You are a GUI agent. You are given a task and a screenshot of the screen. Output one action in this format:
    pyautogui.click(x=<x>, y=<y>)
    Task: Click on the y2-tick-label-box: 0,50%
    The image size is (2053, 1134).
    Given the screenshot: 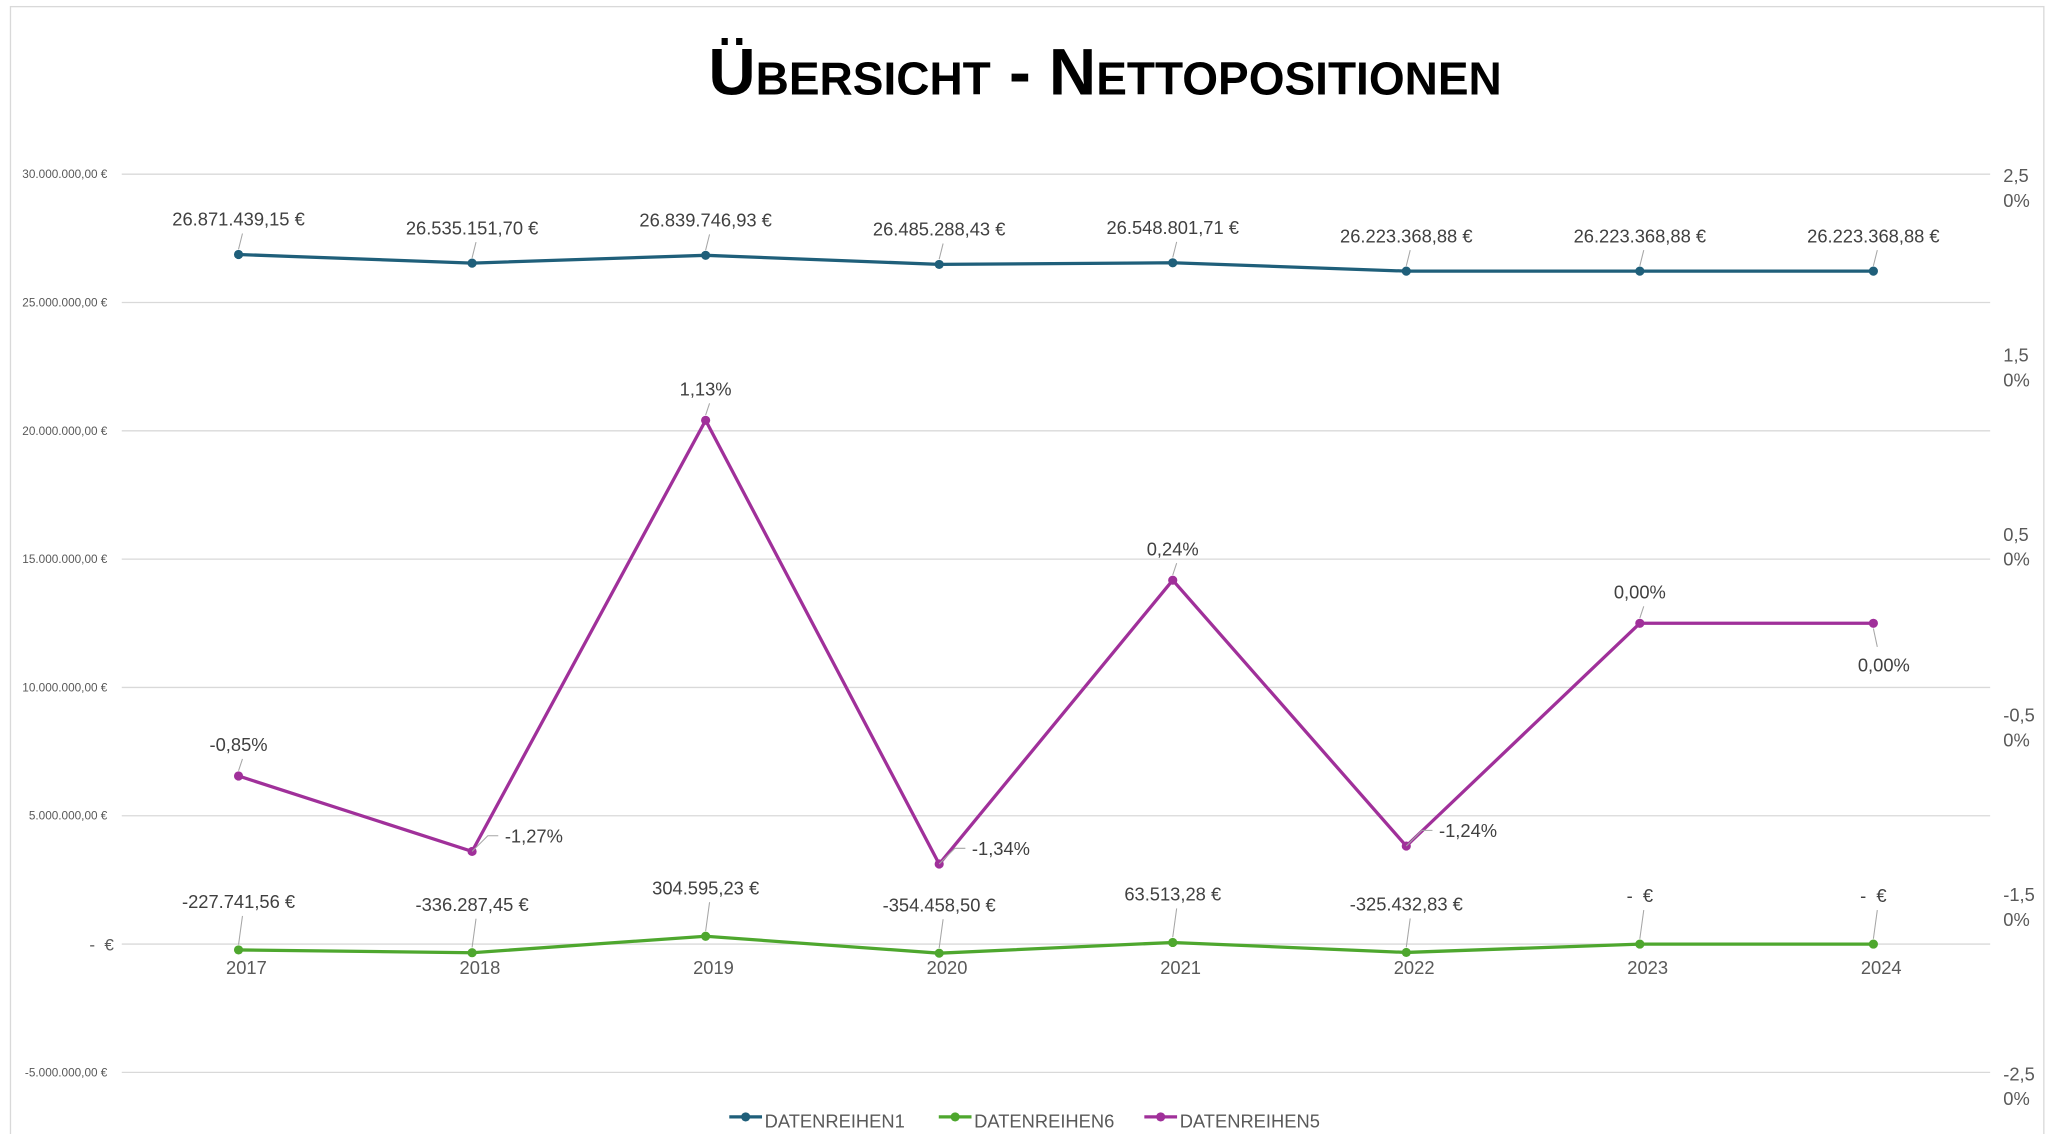 What is the action you would take?
    pyautogui.click(x=2016, y=547)
    